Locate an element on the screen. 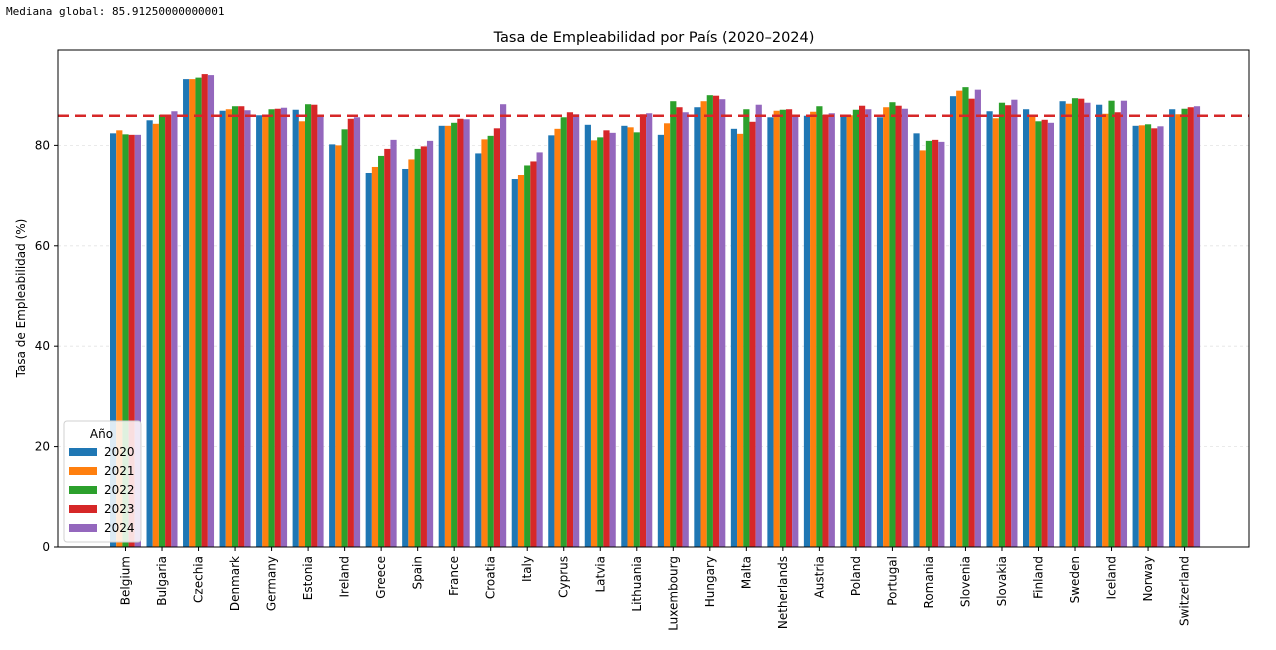 The height and width of the screenshot is (650, 1276). bar-2023-romania is located at coordinates (935, 343).